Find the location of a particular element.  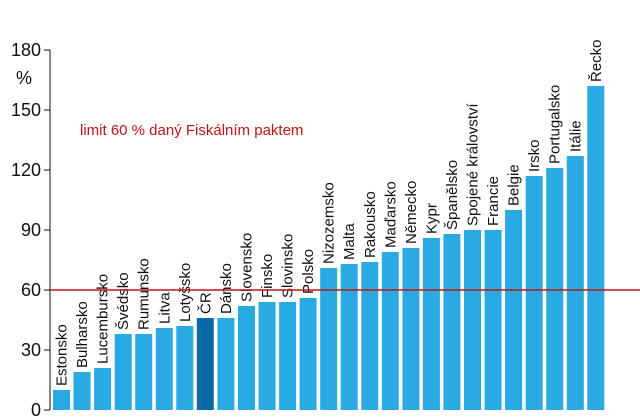

bar-category-label: Belgie is located at coordinates (514, 185).